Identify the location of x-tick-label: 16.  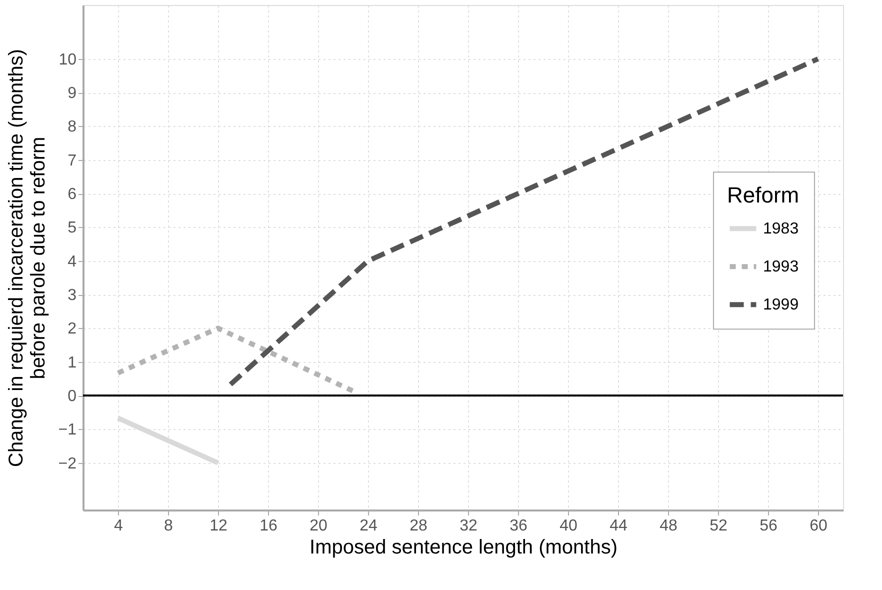
(269, 526).